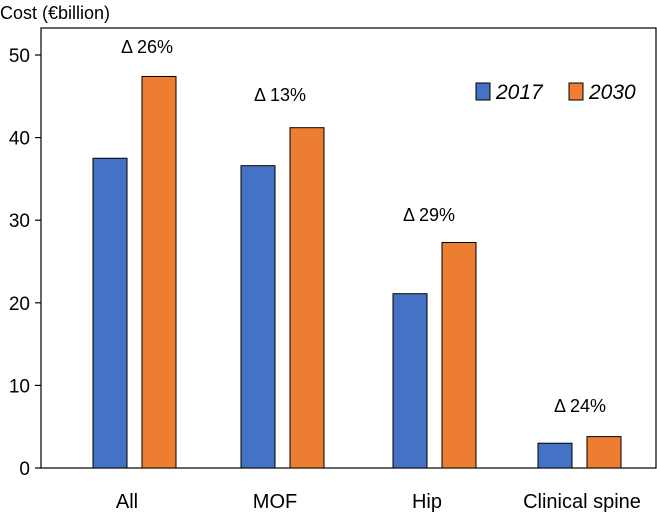 The width and height of the screenshot is (657, 514). What do you see at coordinates (410, 381) in the screenshot?
I see `bar-2017-hip` at bounding box center [410, 381].